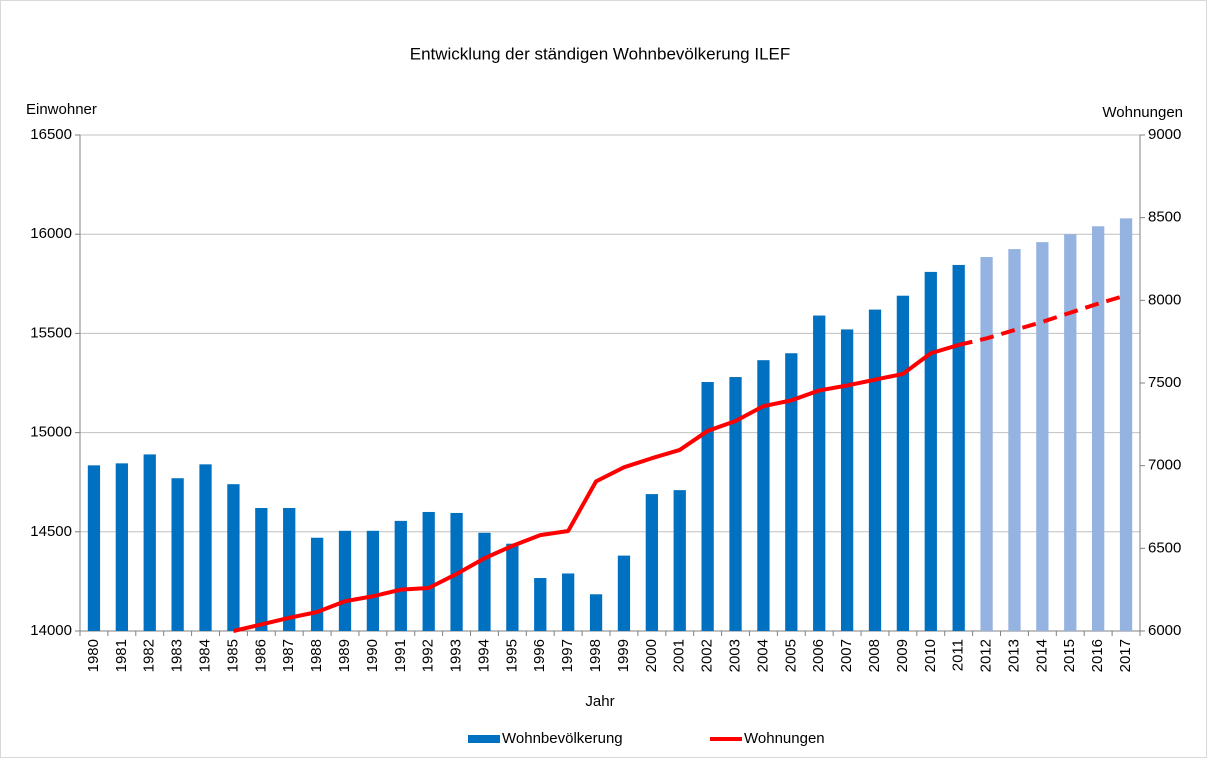 Image resolution: width=1207 pixels, height=758 pixels. I want to click on y-tick-label: 14500, so click(51, 531).